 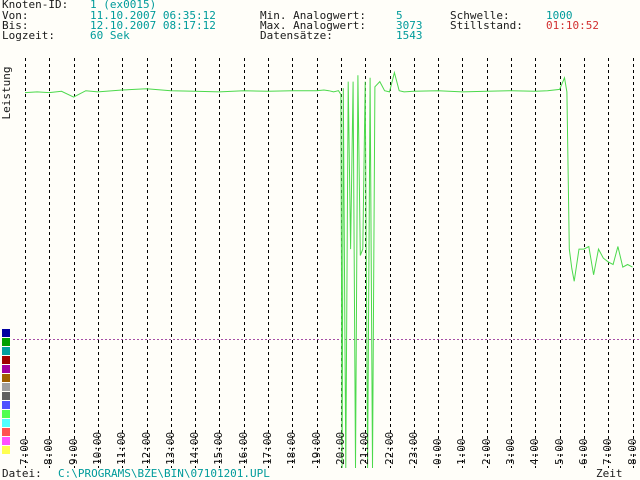 I want to click on y-axis-label-text: Leistung, so click(x=6, y=93).